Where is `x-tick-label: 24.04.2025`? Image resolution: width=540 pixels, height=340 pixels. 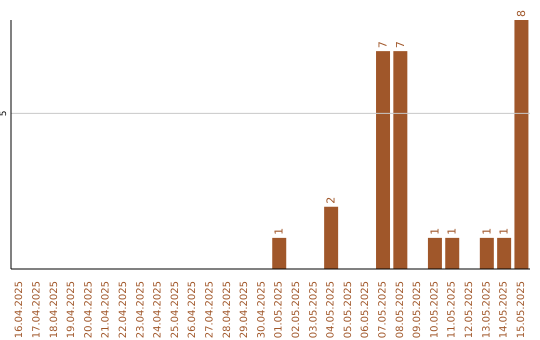
x-tick-label: 24.04.2025 is located at coordinates (158, 309).